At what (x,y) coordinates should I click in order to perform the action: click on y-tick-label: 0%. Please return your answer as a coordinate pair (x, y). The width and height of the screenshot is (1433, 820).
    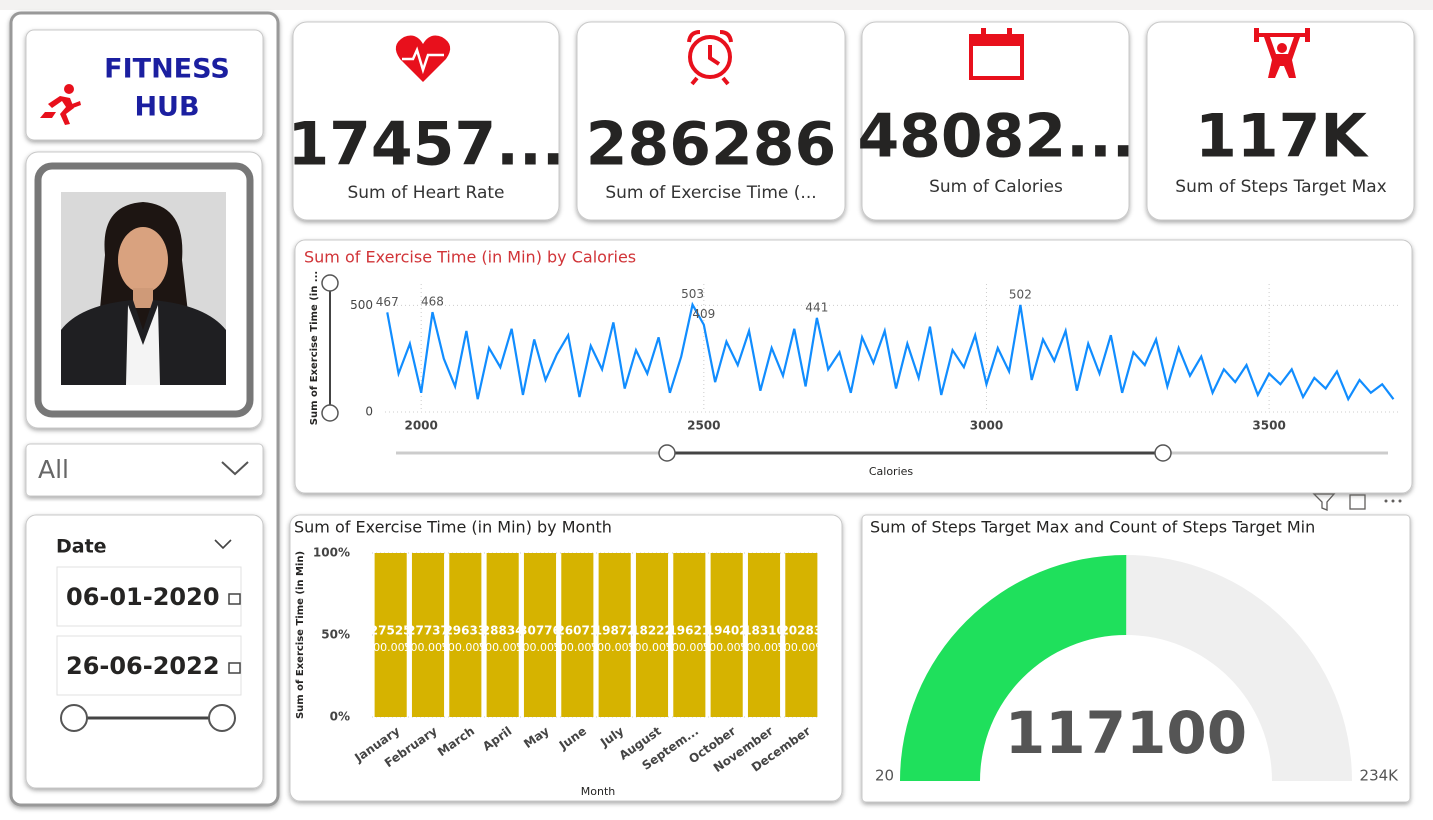
    Looking at the image, I should click on (340, 717).